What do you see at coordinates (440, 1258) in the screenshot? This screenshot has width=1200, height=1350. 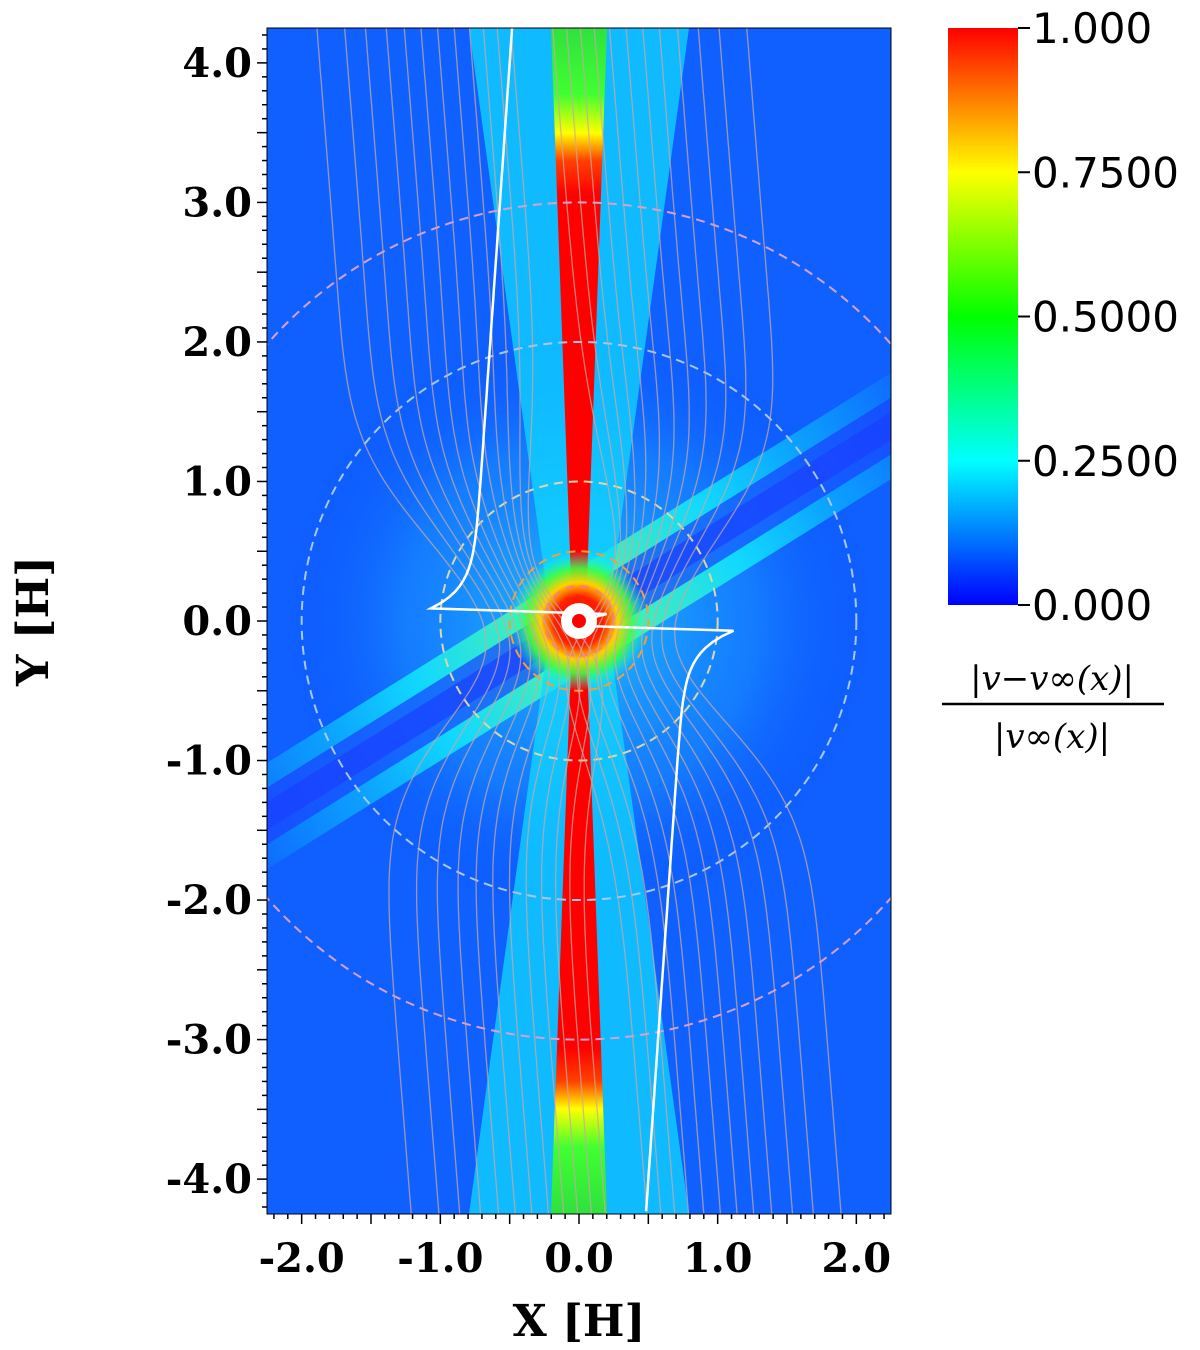 I see `x-tick-label: -1.0` at bounding box center [440, 1258].